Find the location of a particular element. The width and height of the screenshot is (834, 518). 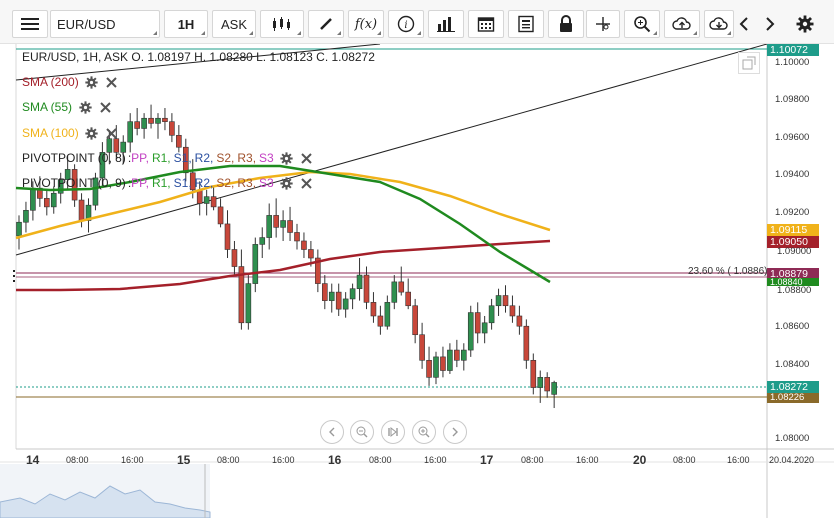

info-button: i is located at coordinates (406, 24).